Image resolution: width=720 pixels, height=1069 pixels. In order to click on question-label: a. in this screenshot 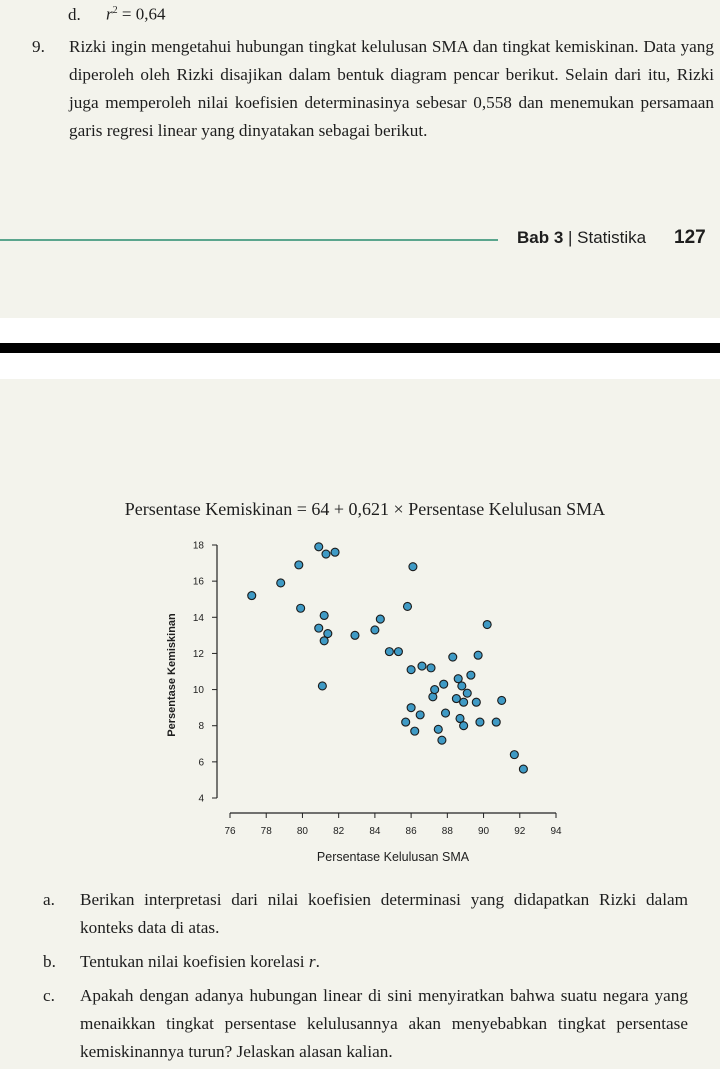, I will do `click(49, 899)`.